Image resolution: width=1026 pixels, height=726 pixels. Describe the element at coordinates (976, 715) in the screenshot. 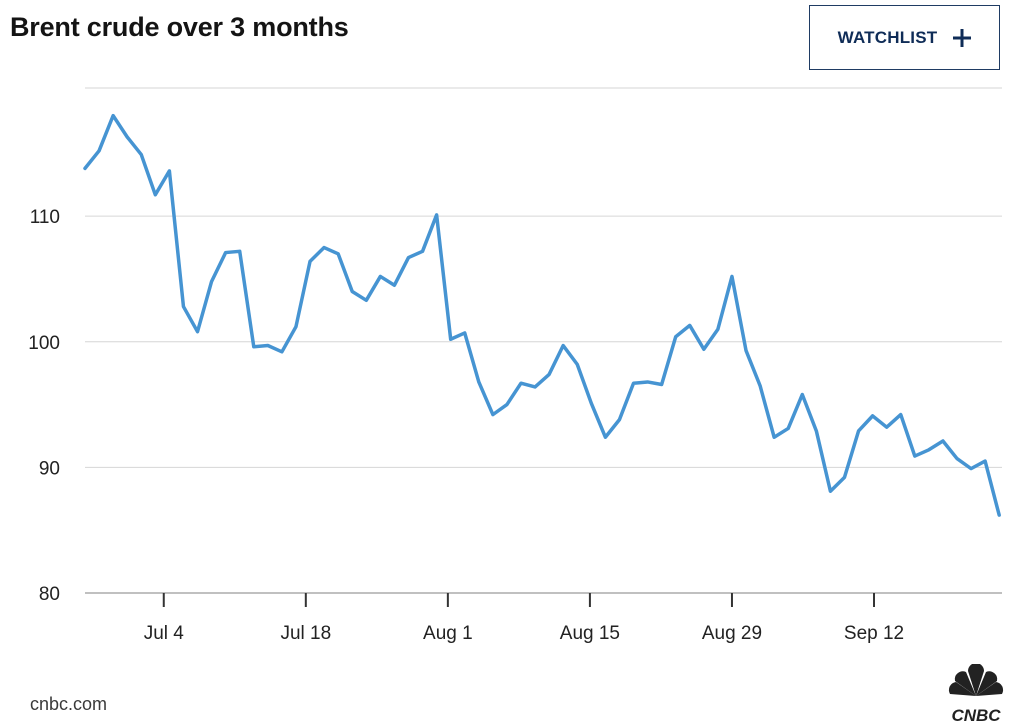

I see `cnbc-logo-text: CNBC` at that location.